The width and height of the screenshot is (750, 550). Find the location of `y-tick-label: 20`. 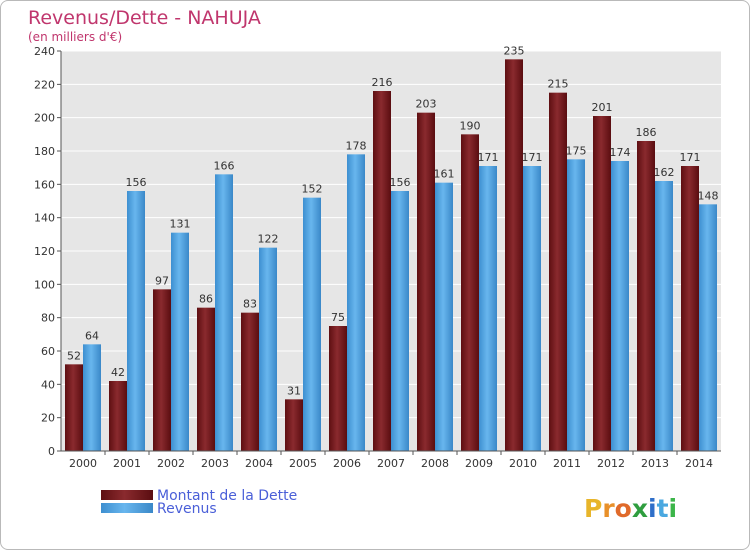

y-tick-label: 20 is located at coordinates (48, 418).